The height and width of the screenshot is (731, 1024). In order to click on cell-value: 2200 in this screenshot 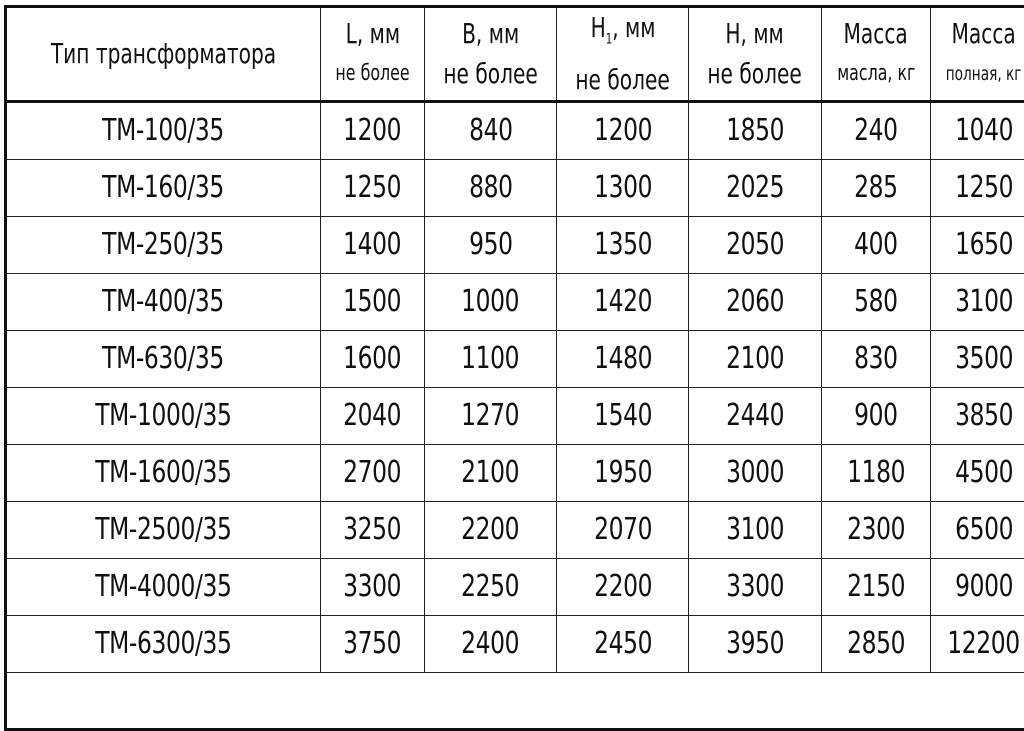, I will do `click(623, 586)`.